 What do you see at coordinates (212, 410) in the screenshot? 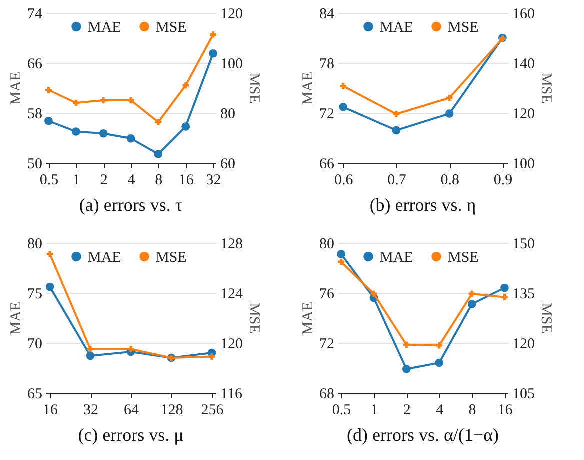
I see `x-tick-label: 256` at bounding box center [212, 410].